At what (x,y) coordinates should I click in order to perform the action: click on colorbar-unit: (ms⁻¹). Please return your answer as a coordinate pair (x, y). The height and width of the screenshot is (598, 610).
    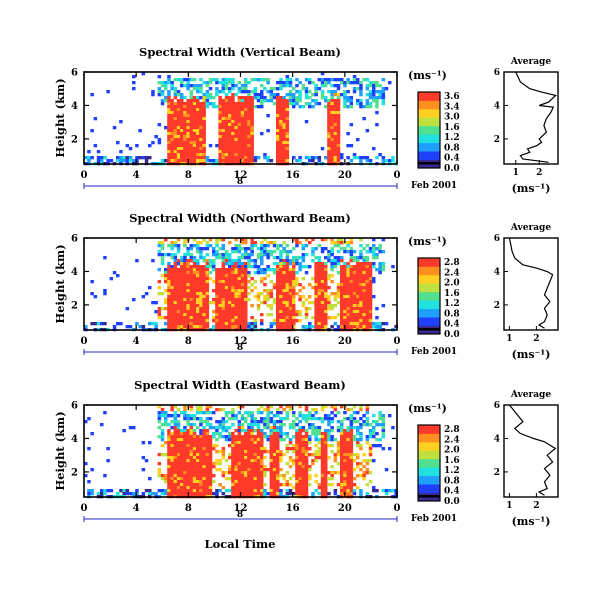
    Looking at the image, I should click on (427, 241).